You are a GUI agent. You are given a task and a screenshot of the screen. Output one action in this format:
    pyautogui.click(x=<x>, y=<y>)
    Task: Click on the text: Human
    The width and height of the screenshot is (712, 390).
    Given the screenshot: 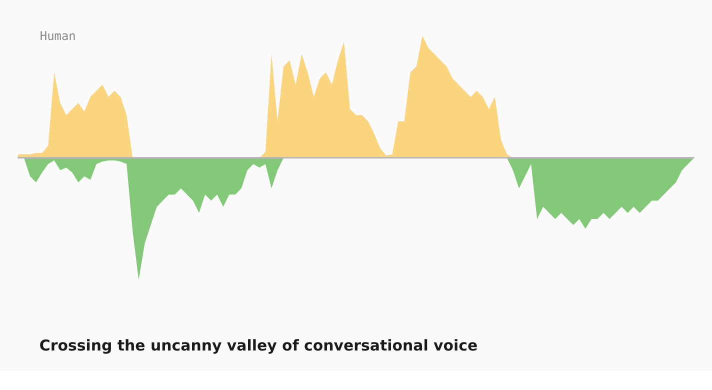 What is the action you would take?
    pyautogui.click(x=58, y=35)
    